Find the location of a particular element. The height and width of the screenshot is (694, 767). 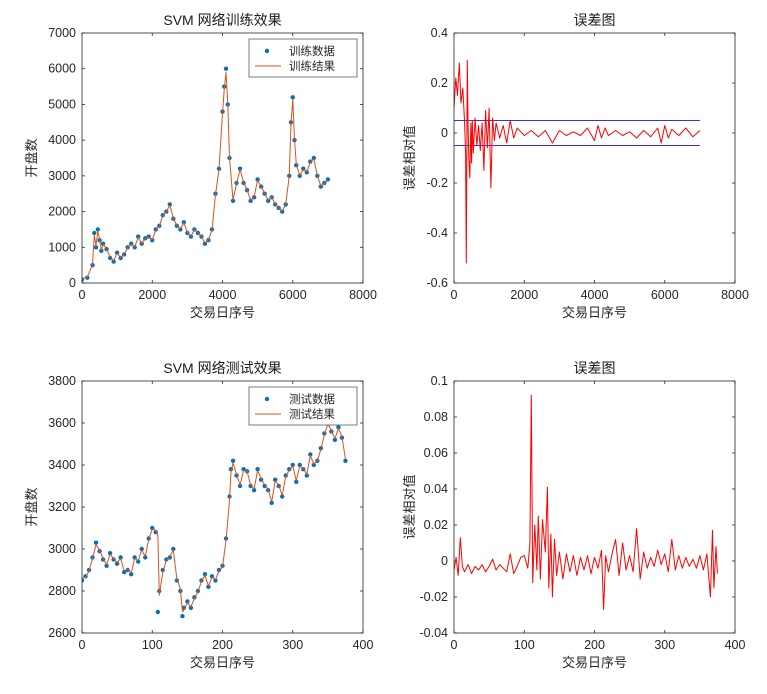

train-error-ylabel: 误差相对值 is located at coordinates (410, 157).